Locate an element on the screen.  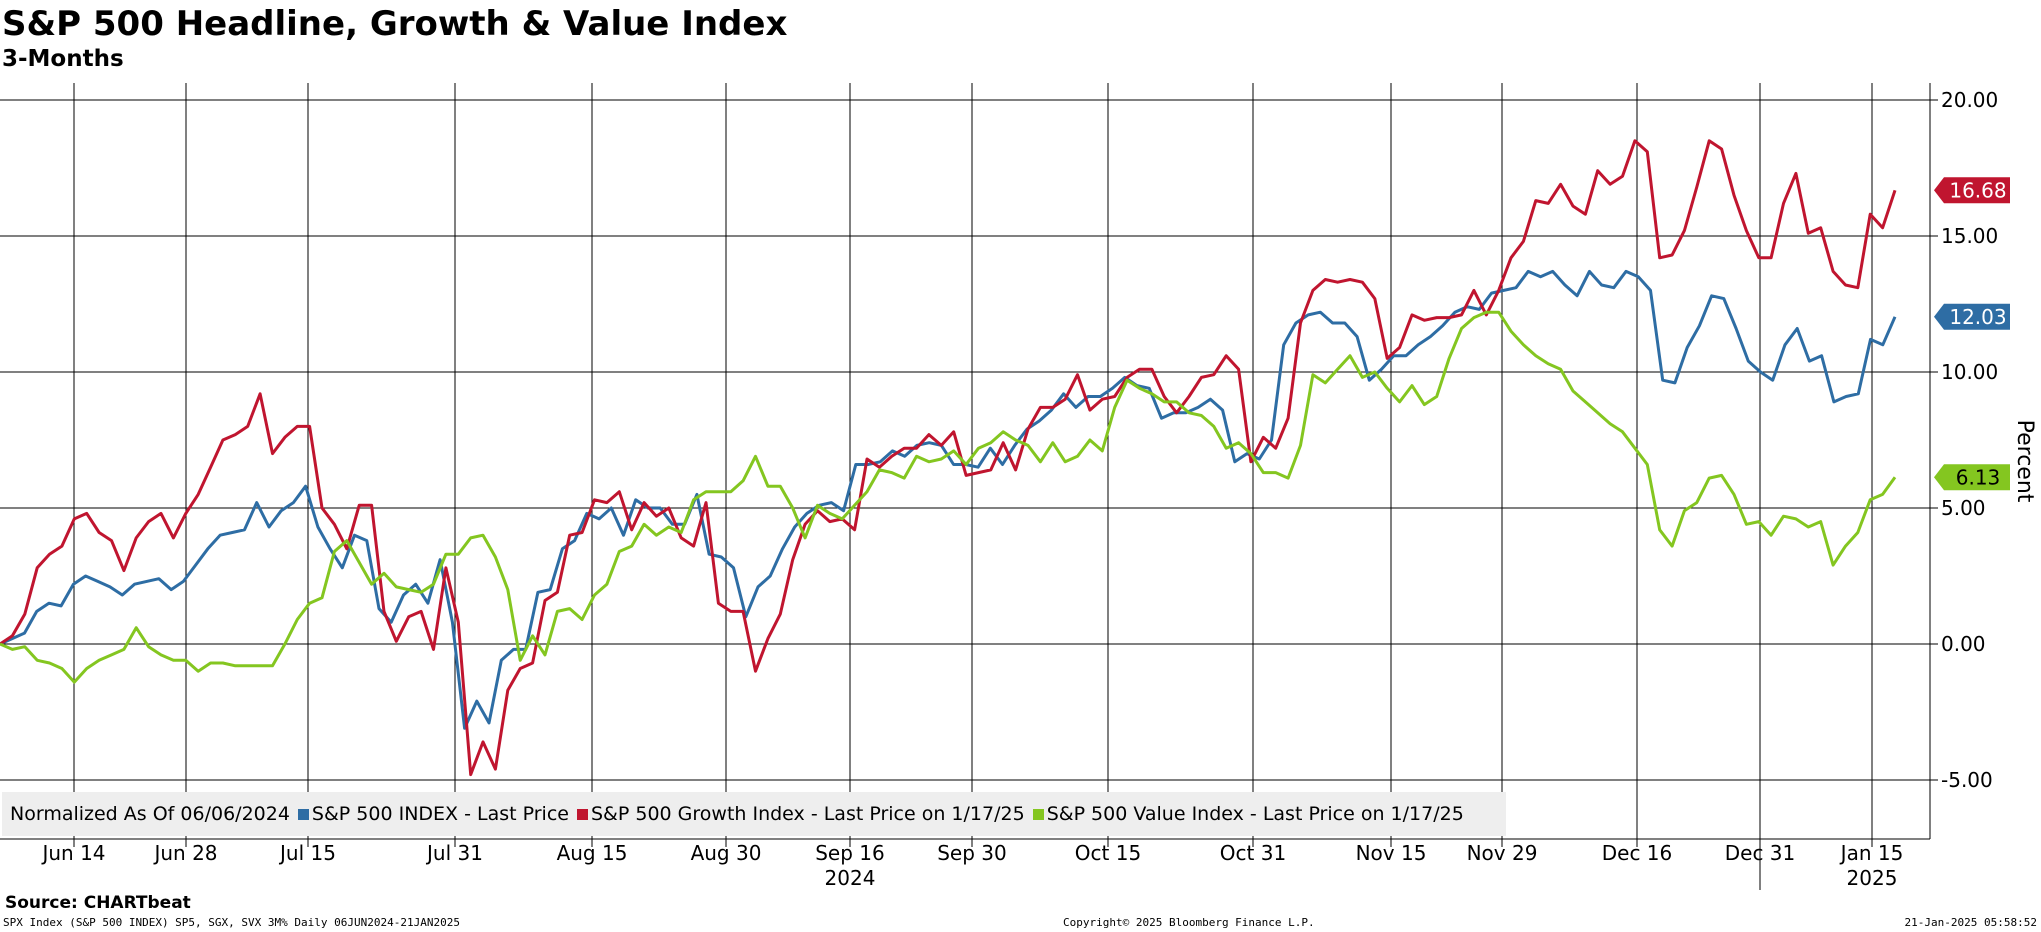
xtick-label-14: Dec 31 is located at coordinates (1760, 853).